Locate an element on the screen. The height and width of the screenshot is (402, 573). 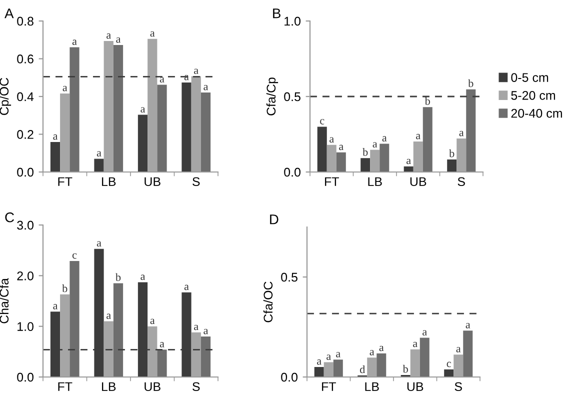
y-tick-label: 0.6 is located at coordinates (25, 59).